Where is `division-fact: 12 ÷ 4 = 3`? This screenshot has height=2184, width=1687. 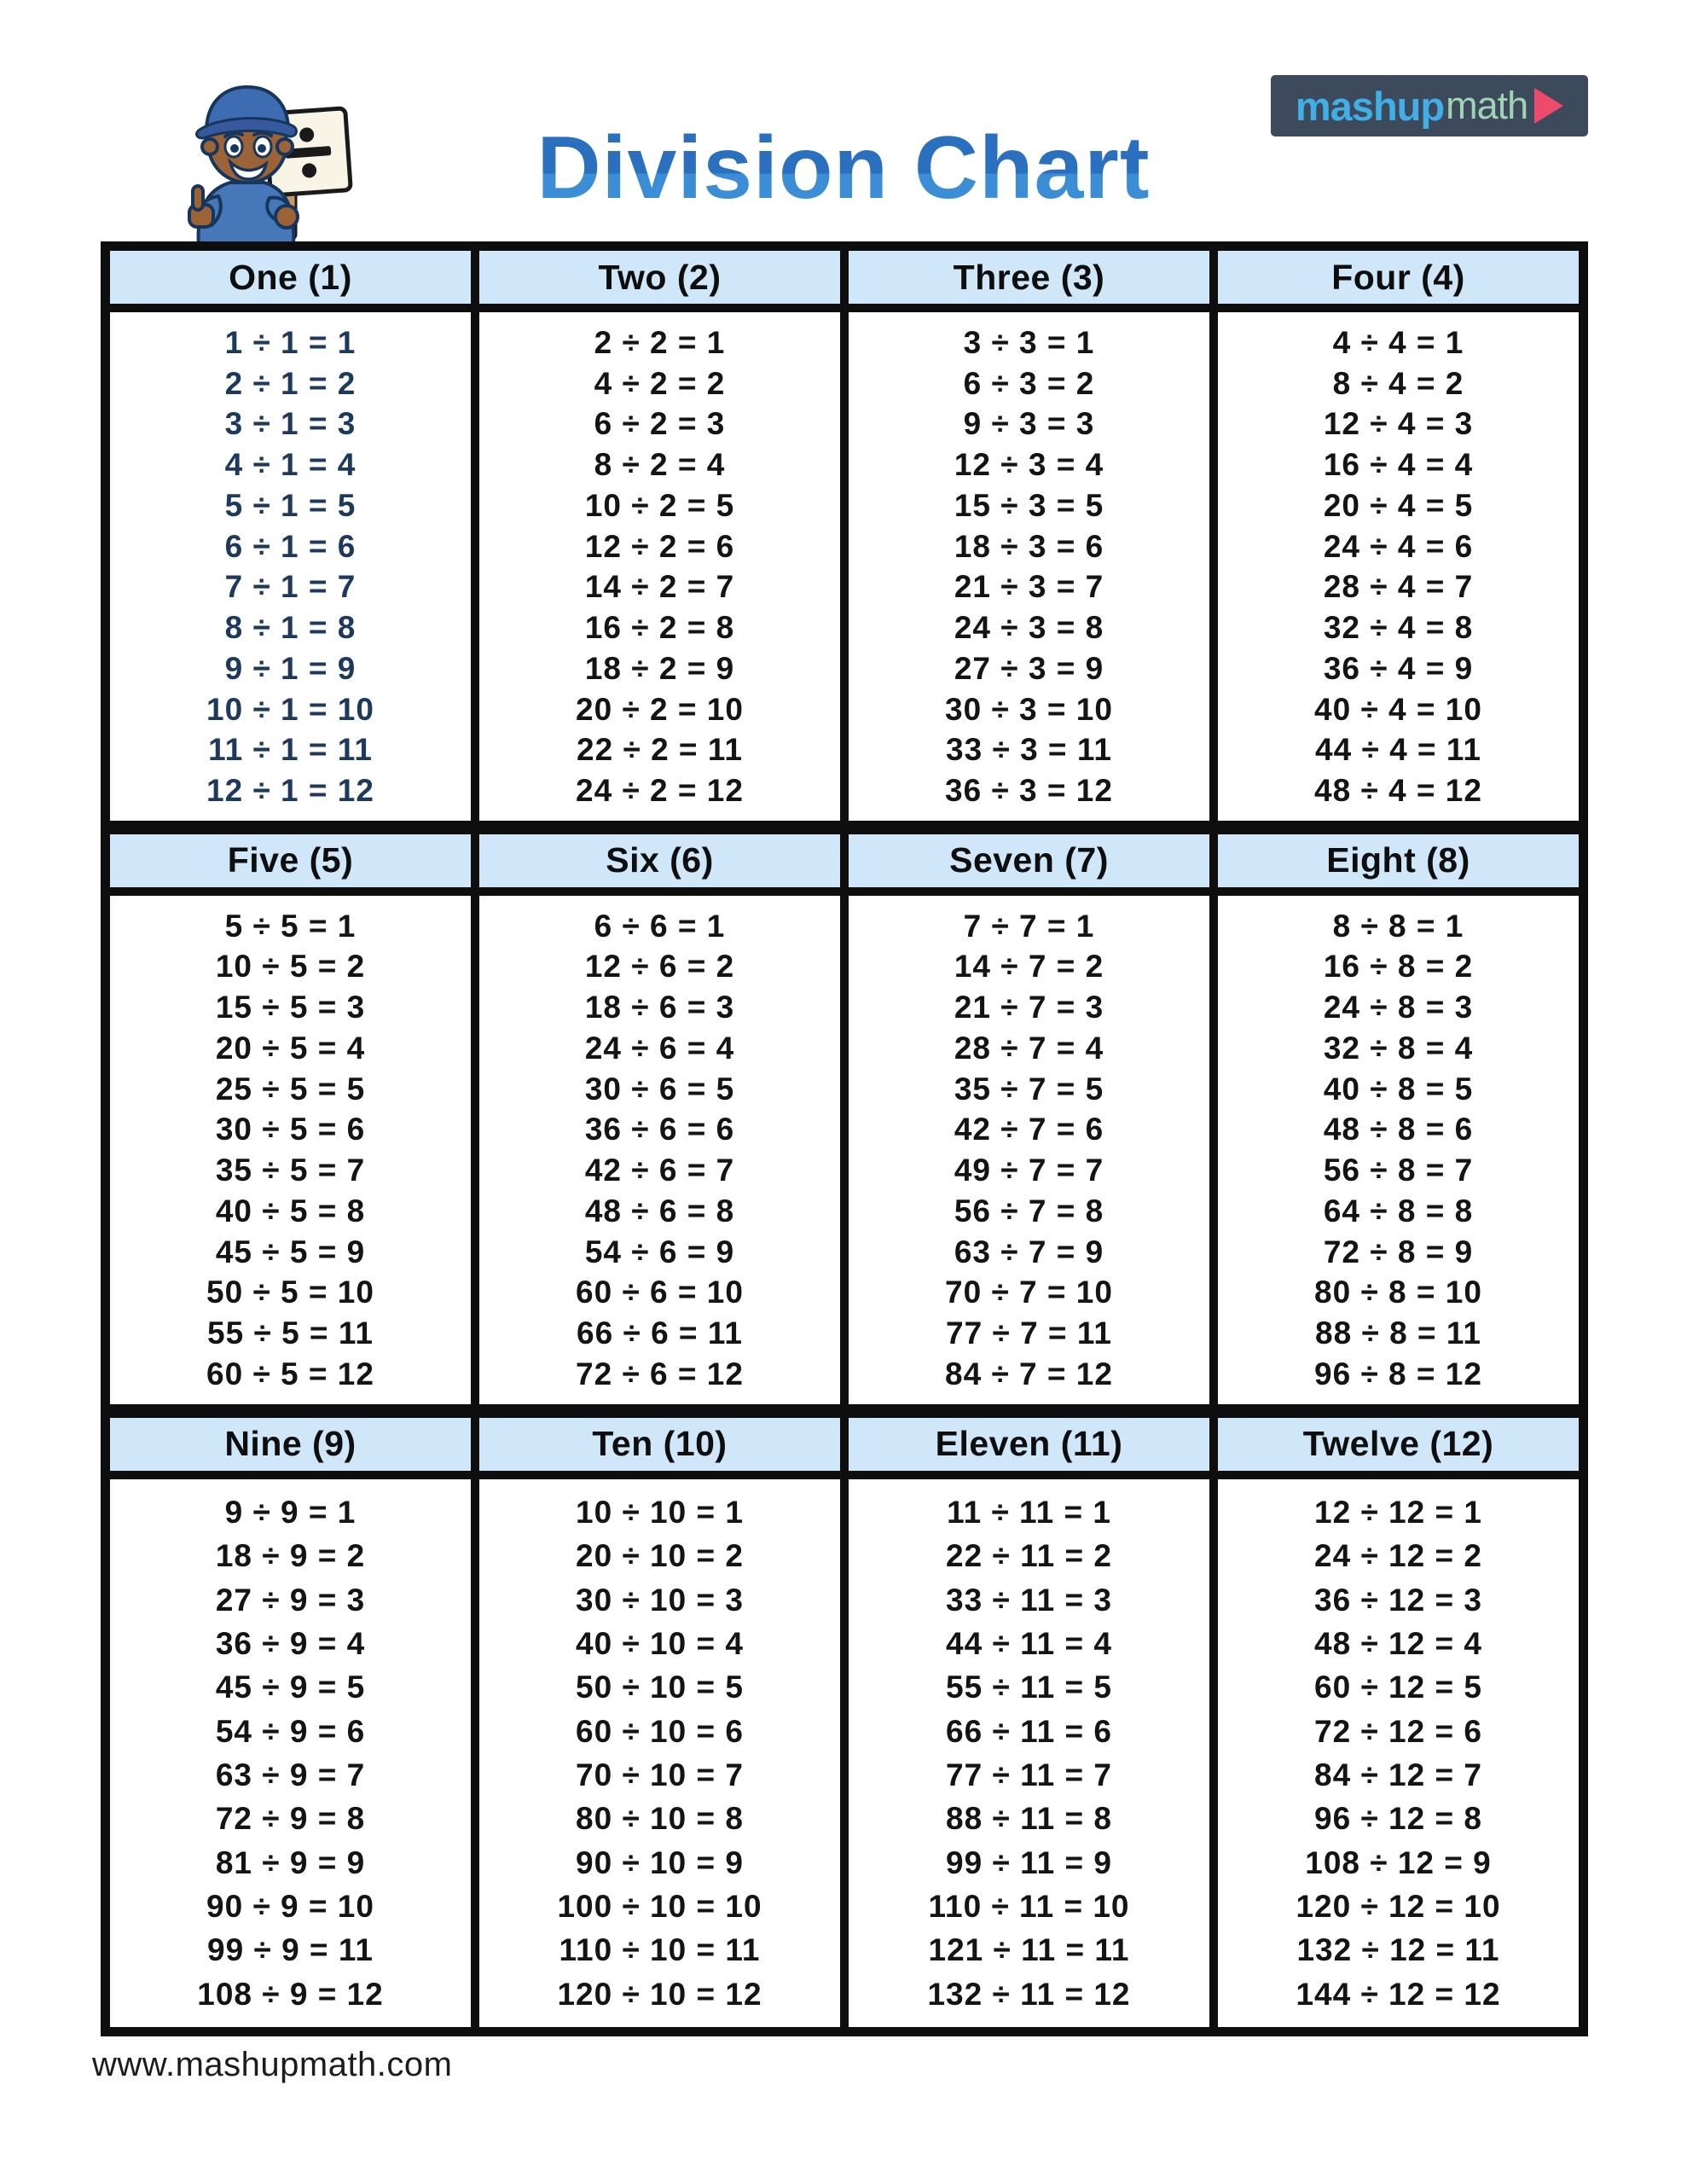 division-fact: 12 ÷ 4 = 3 is located at coordinates (1399, 424).